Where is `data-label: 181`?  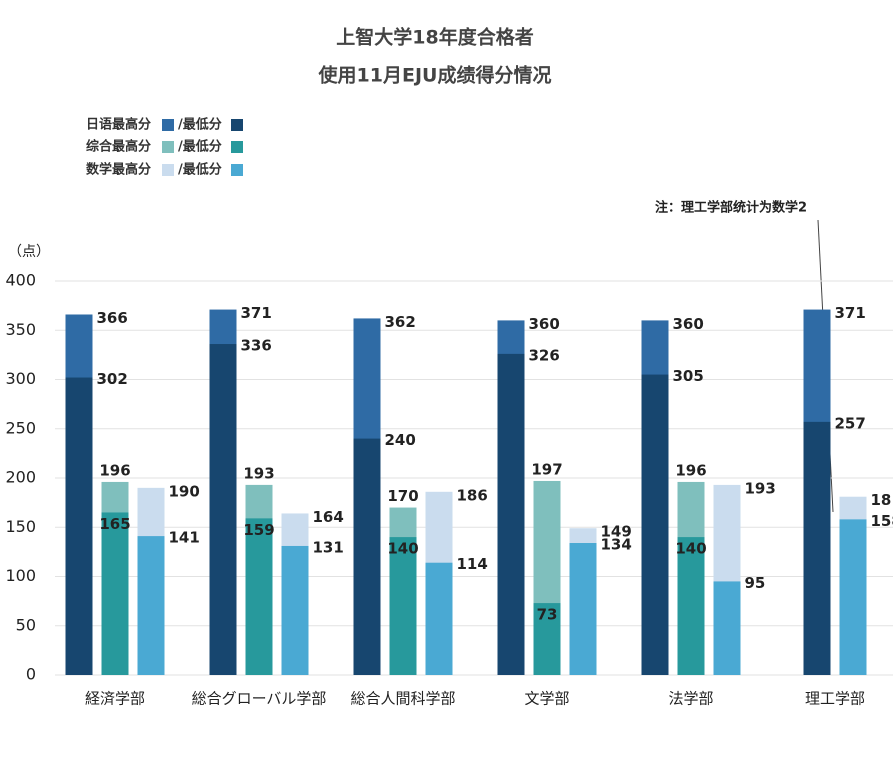
data-label: 181 is located at coordinates (882, 500).